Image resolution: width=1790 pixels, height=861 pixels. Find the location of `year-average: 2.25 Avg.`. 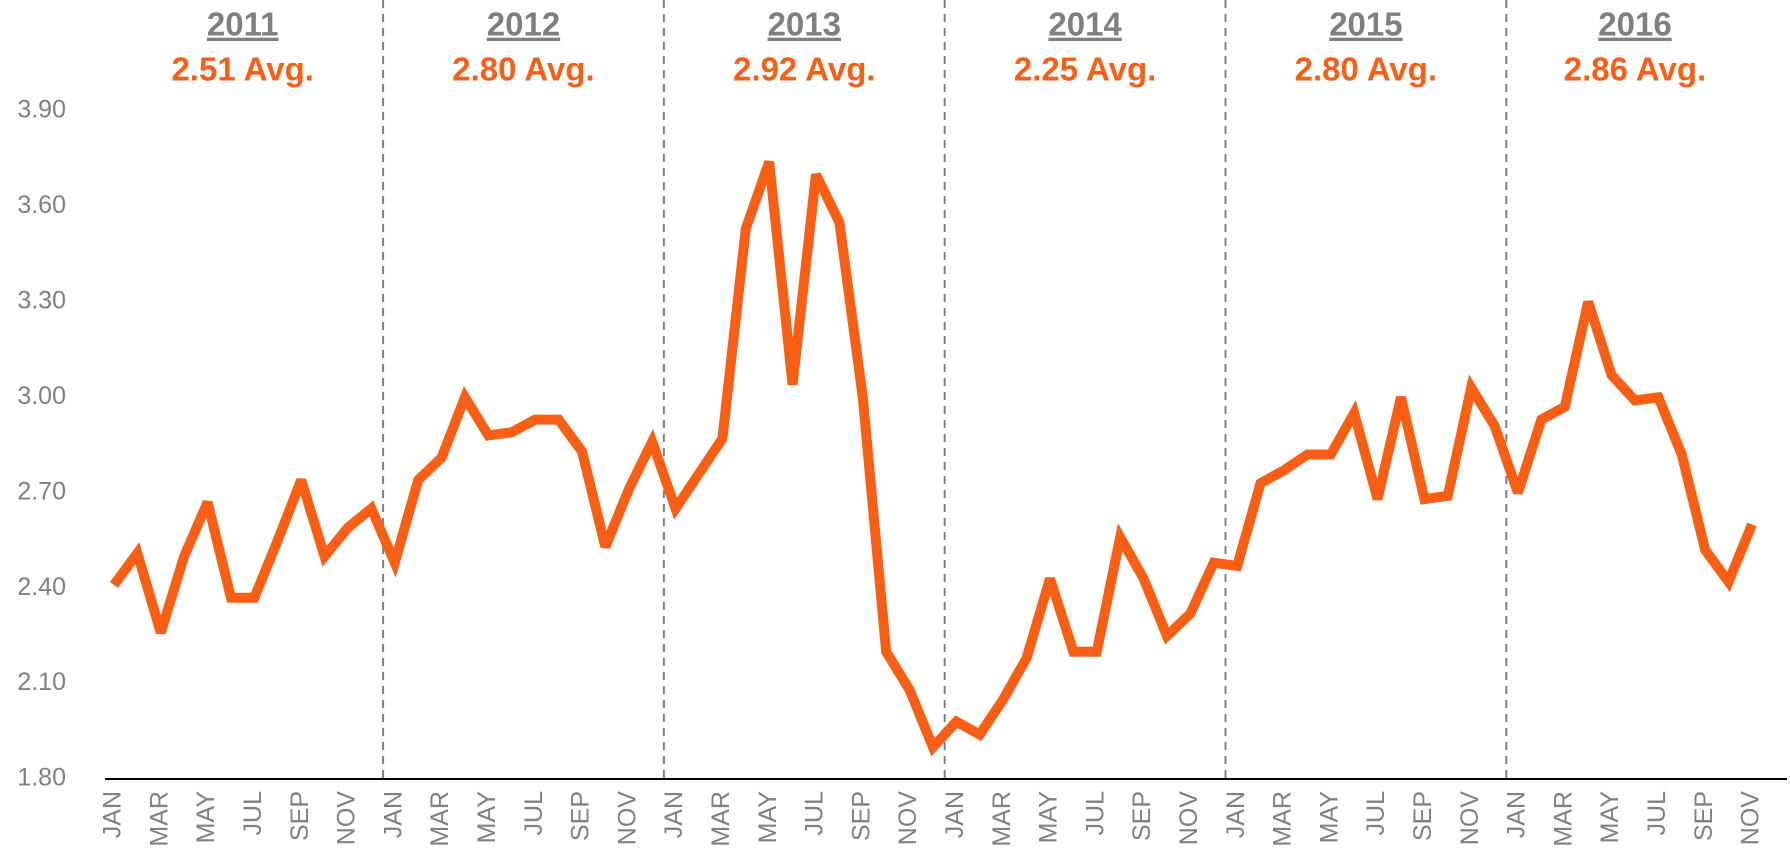

year-average: 2.25 Avg. is located at coordinates (1085, 69).